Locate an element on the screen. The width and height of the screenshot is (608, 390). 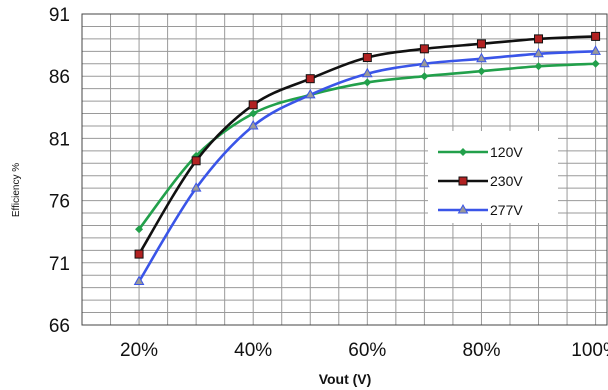
y-tick-label: 86 is located at coordinates (59, 77).